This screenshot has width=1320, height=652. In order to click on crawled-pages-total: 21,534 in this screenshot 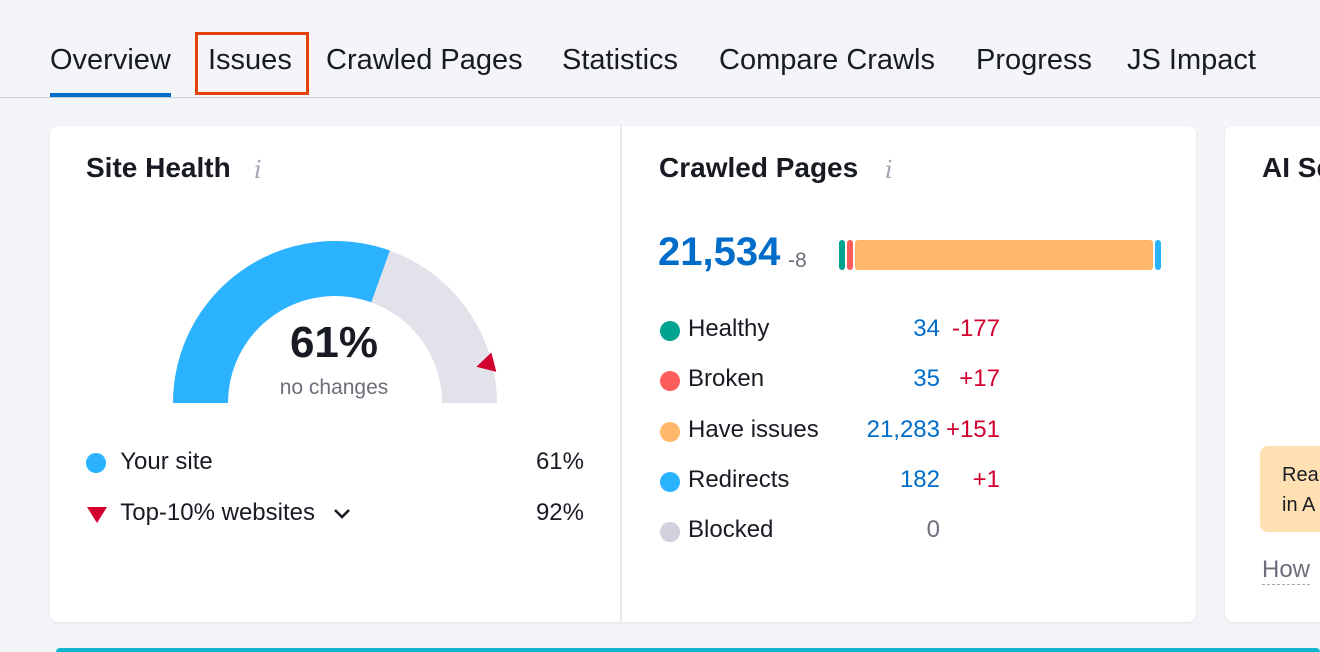, I will do `click(719, 252)`.